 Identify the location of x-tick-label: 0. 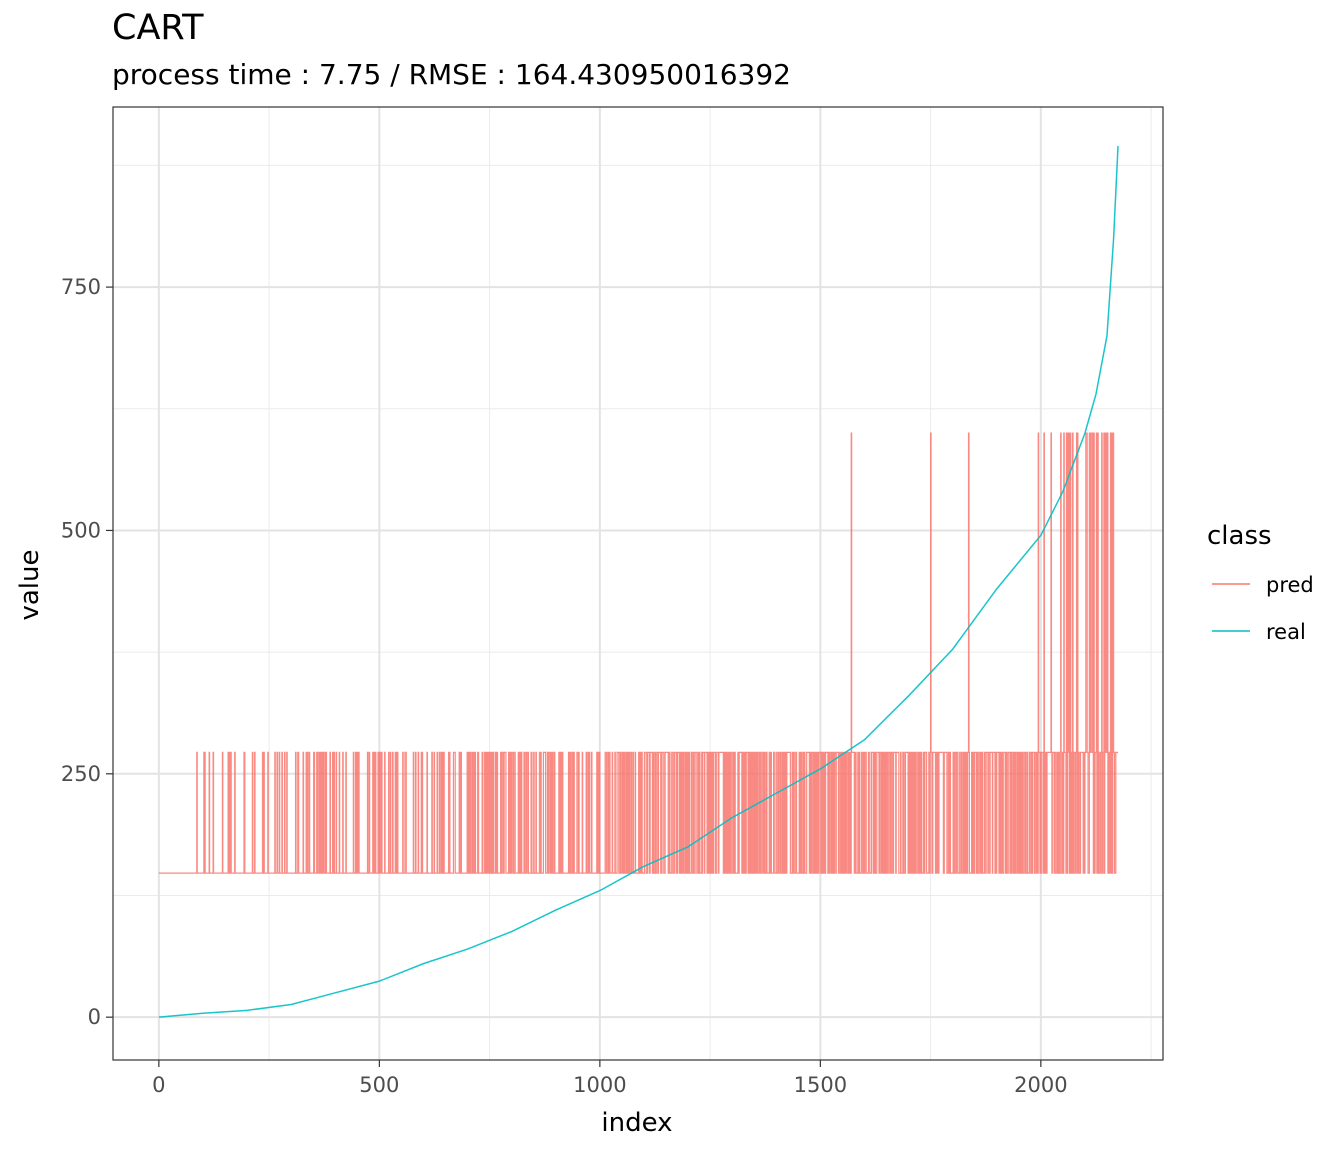
(158, 1085).